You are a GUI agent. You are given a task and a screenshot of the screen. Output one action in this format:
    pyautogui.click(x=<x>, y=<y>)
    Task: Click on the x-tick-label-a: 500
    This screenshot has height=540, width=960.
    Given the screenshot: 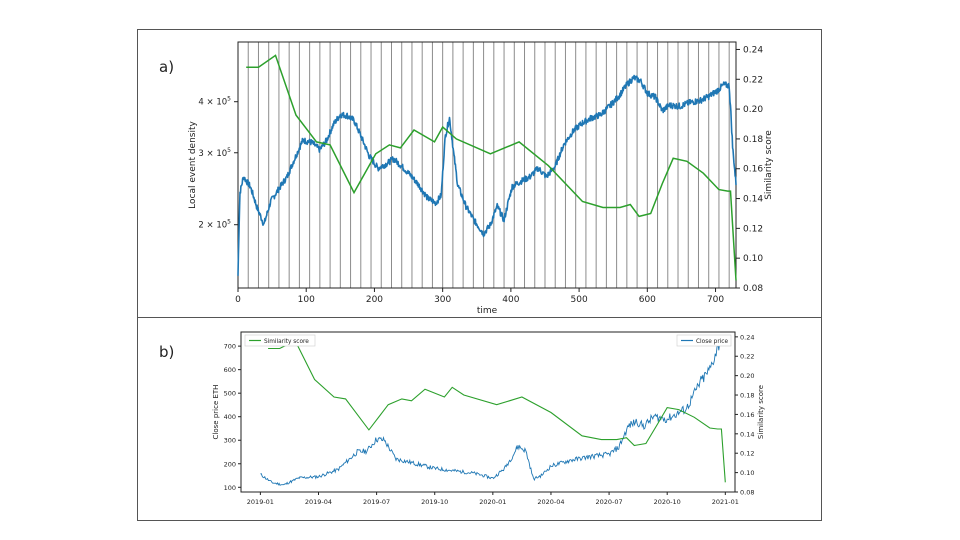 What is the action you would take?
    pyautogui.click(x=579, y=300)
    